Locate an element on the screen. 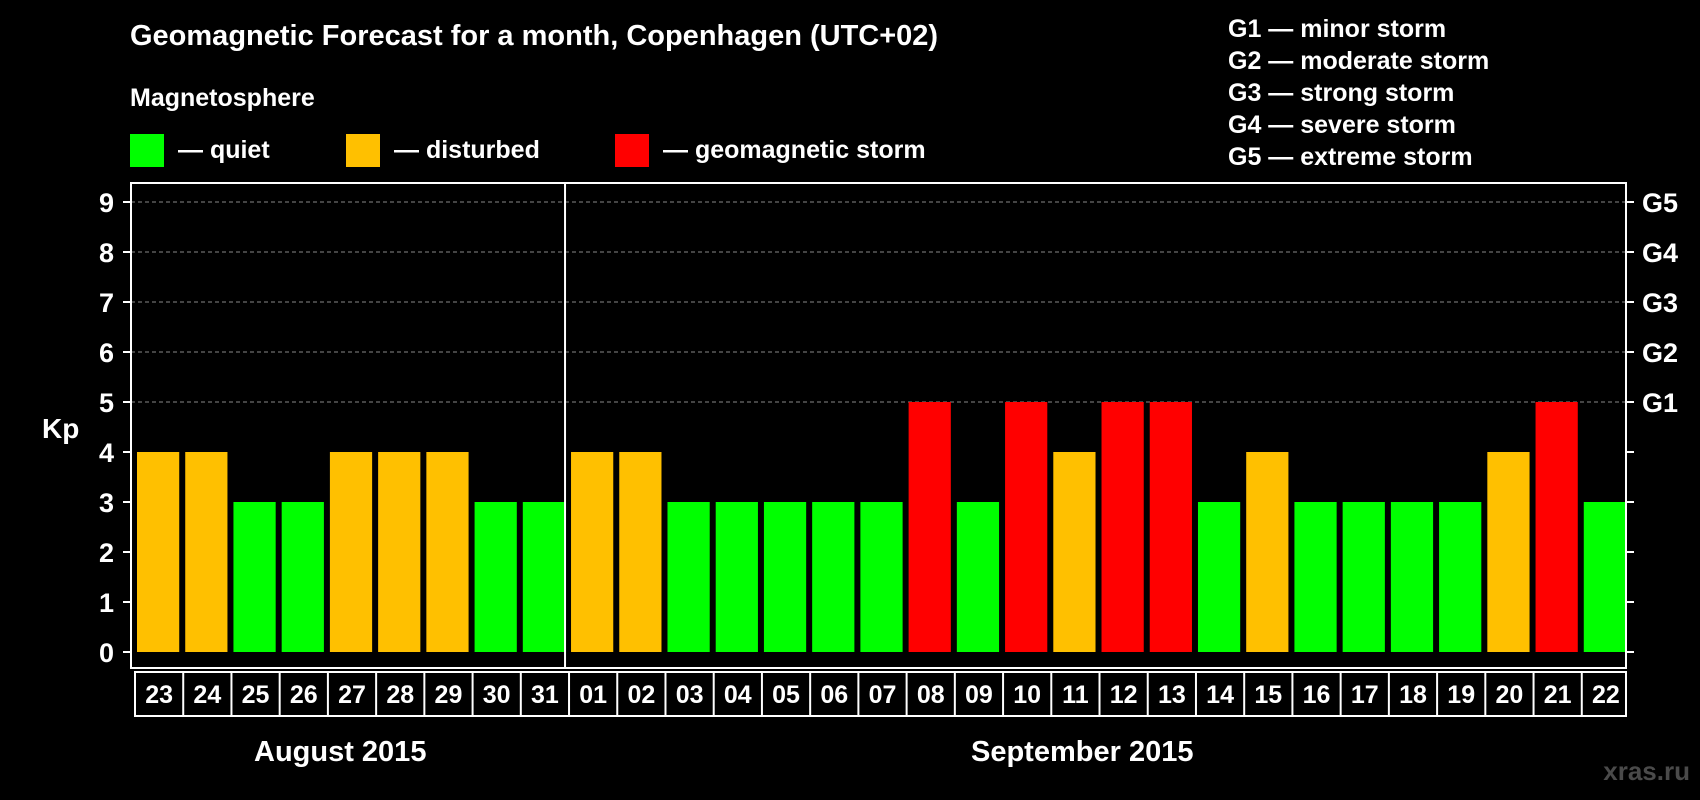 The height and width of the screenshot is (800, 1700). legend-item-disturbed: — disturbed is located at coordinates (443, 150).